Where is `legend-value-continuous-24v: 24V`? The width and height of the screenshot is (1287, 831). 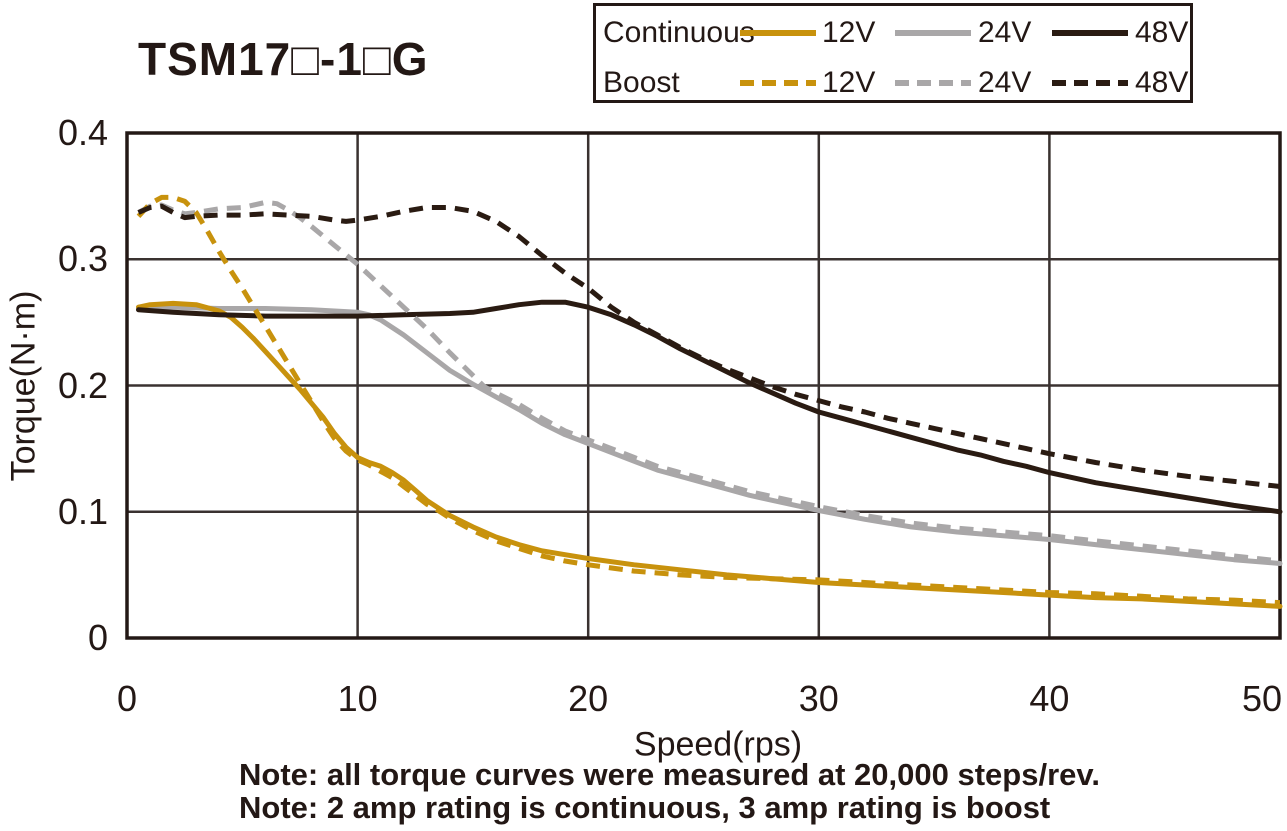 legend-value-continuous-24v: 24V is located at coordinates (1005, 32).